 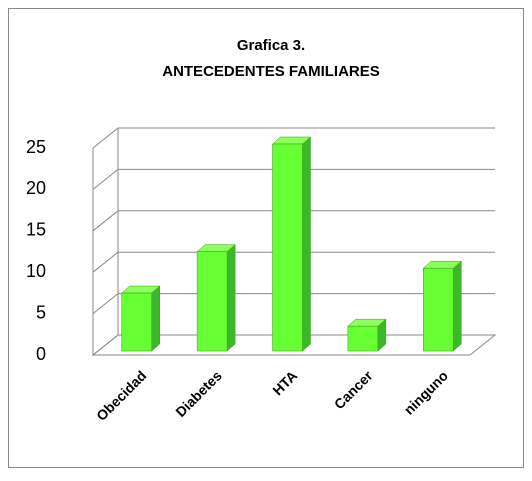 What do you see at coordinates (41, 312) in the screenshot?
I see `y-tick-label: 5` at bounding box center [41, 312].